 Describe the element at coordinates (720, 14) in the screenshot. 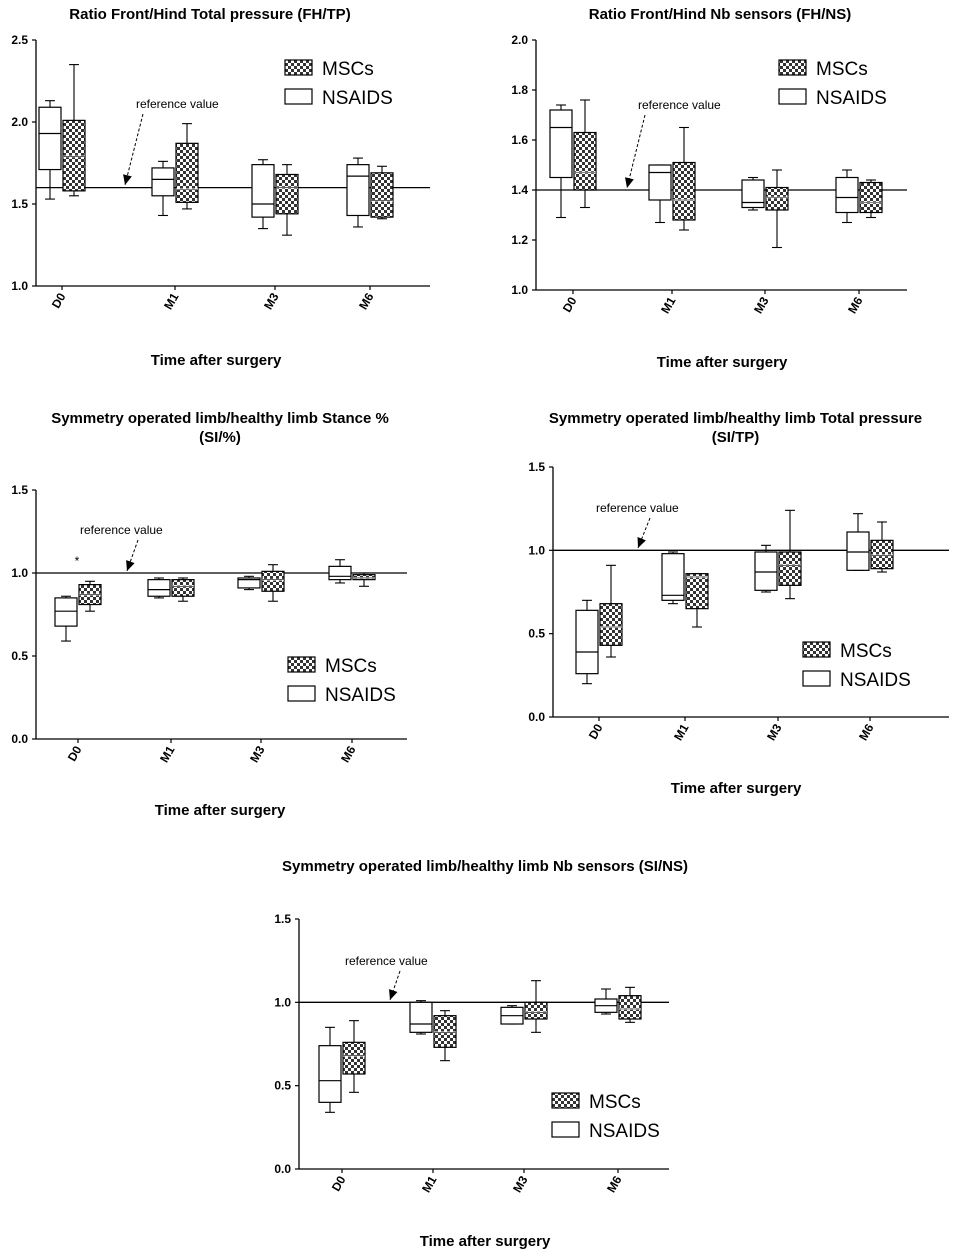

I see `chart-title: Ratio Front/Hind Nb sensors (FH/NS)` at that location.